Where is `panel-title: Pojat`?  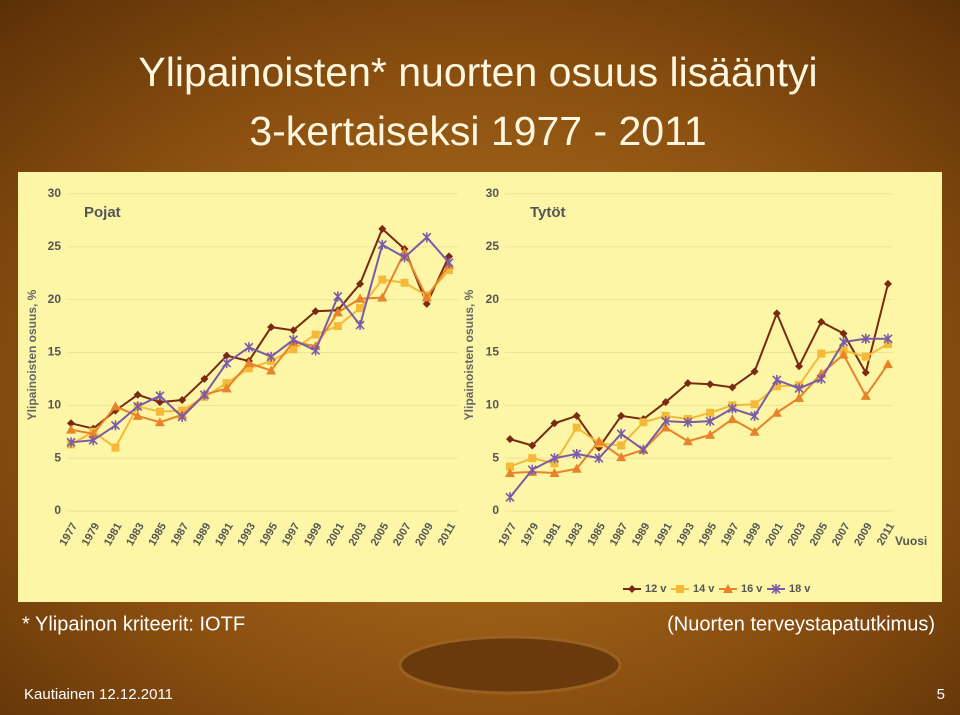
panel-title: Pojat is located at coordinates (102, 212).